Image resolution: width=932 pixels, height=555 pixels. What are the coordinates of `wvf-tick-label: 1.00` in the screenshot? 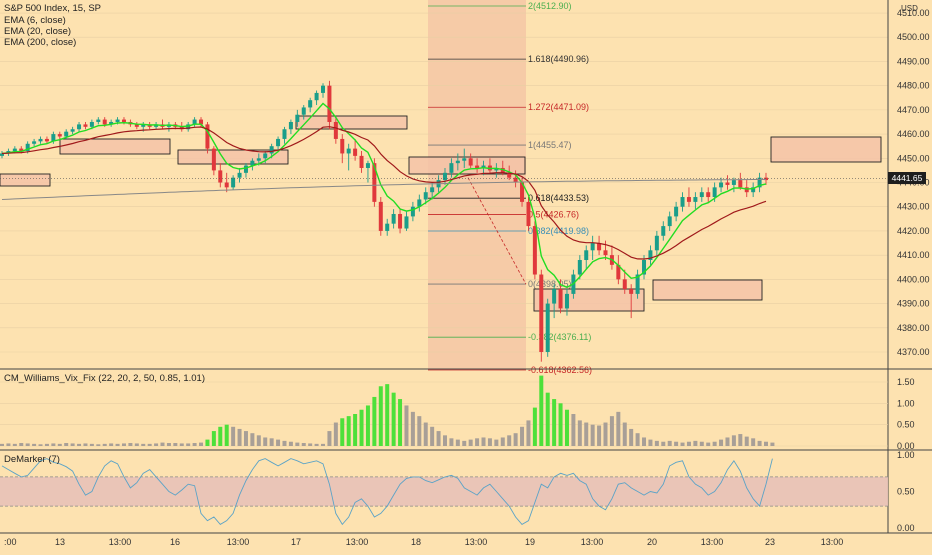 It's located at (906, 403).